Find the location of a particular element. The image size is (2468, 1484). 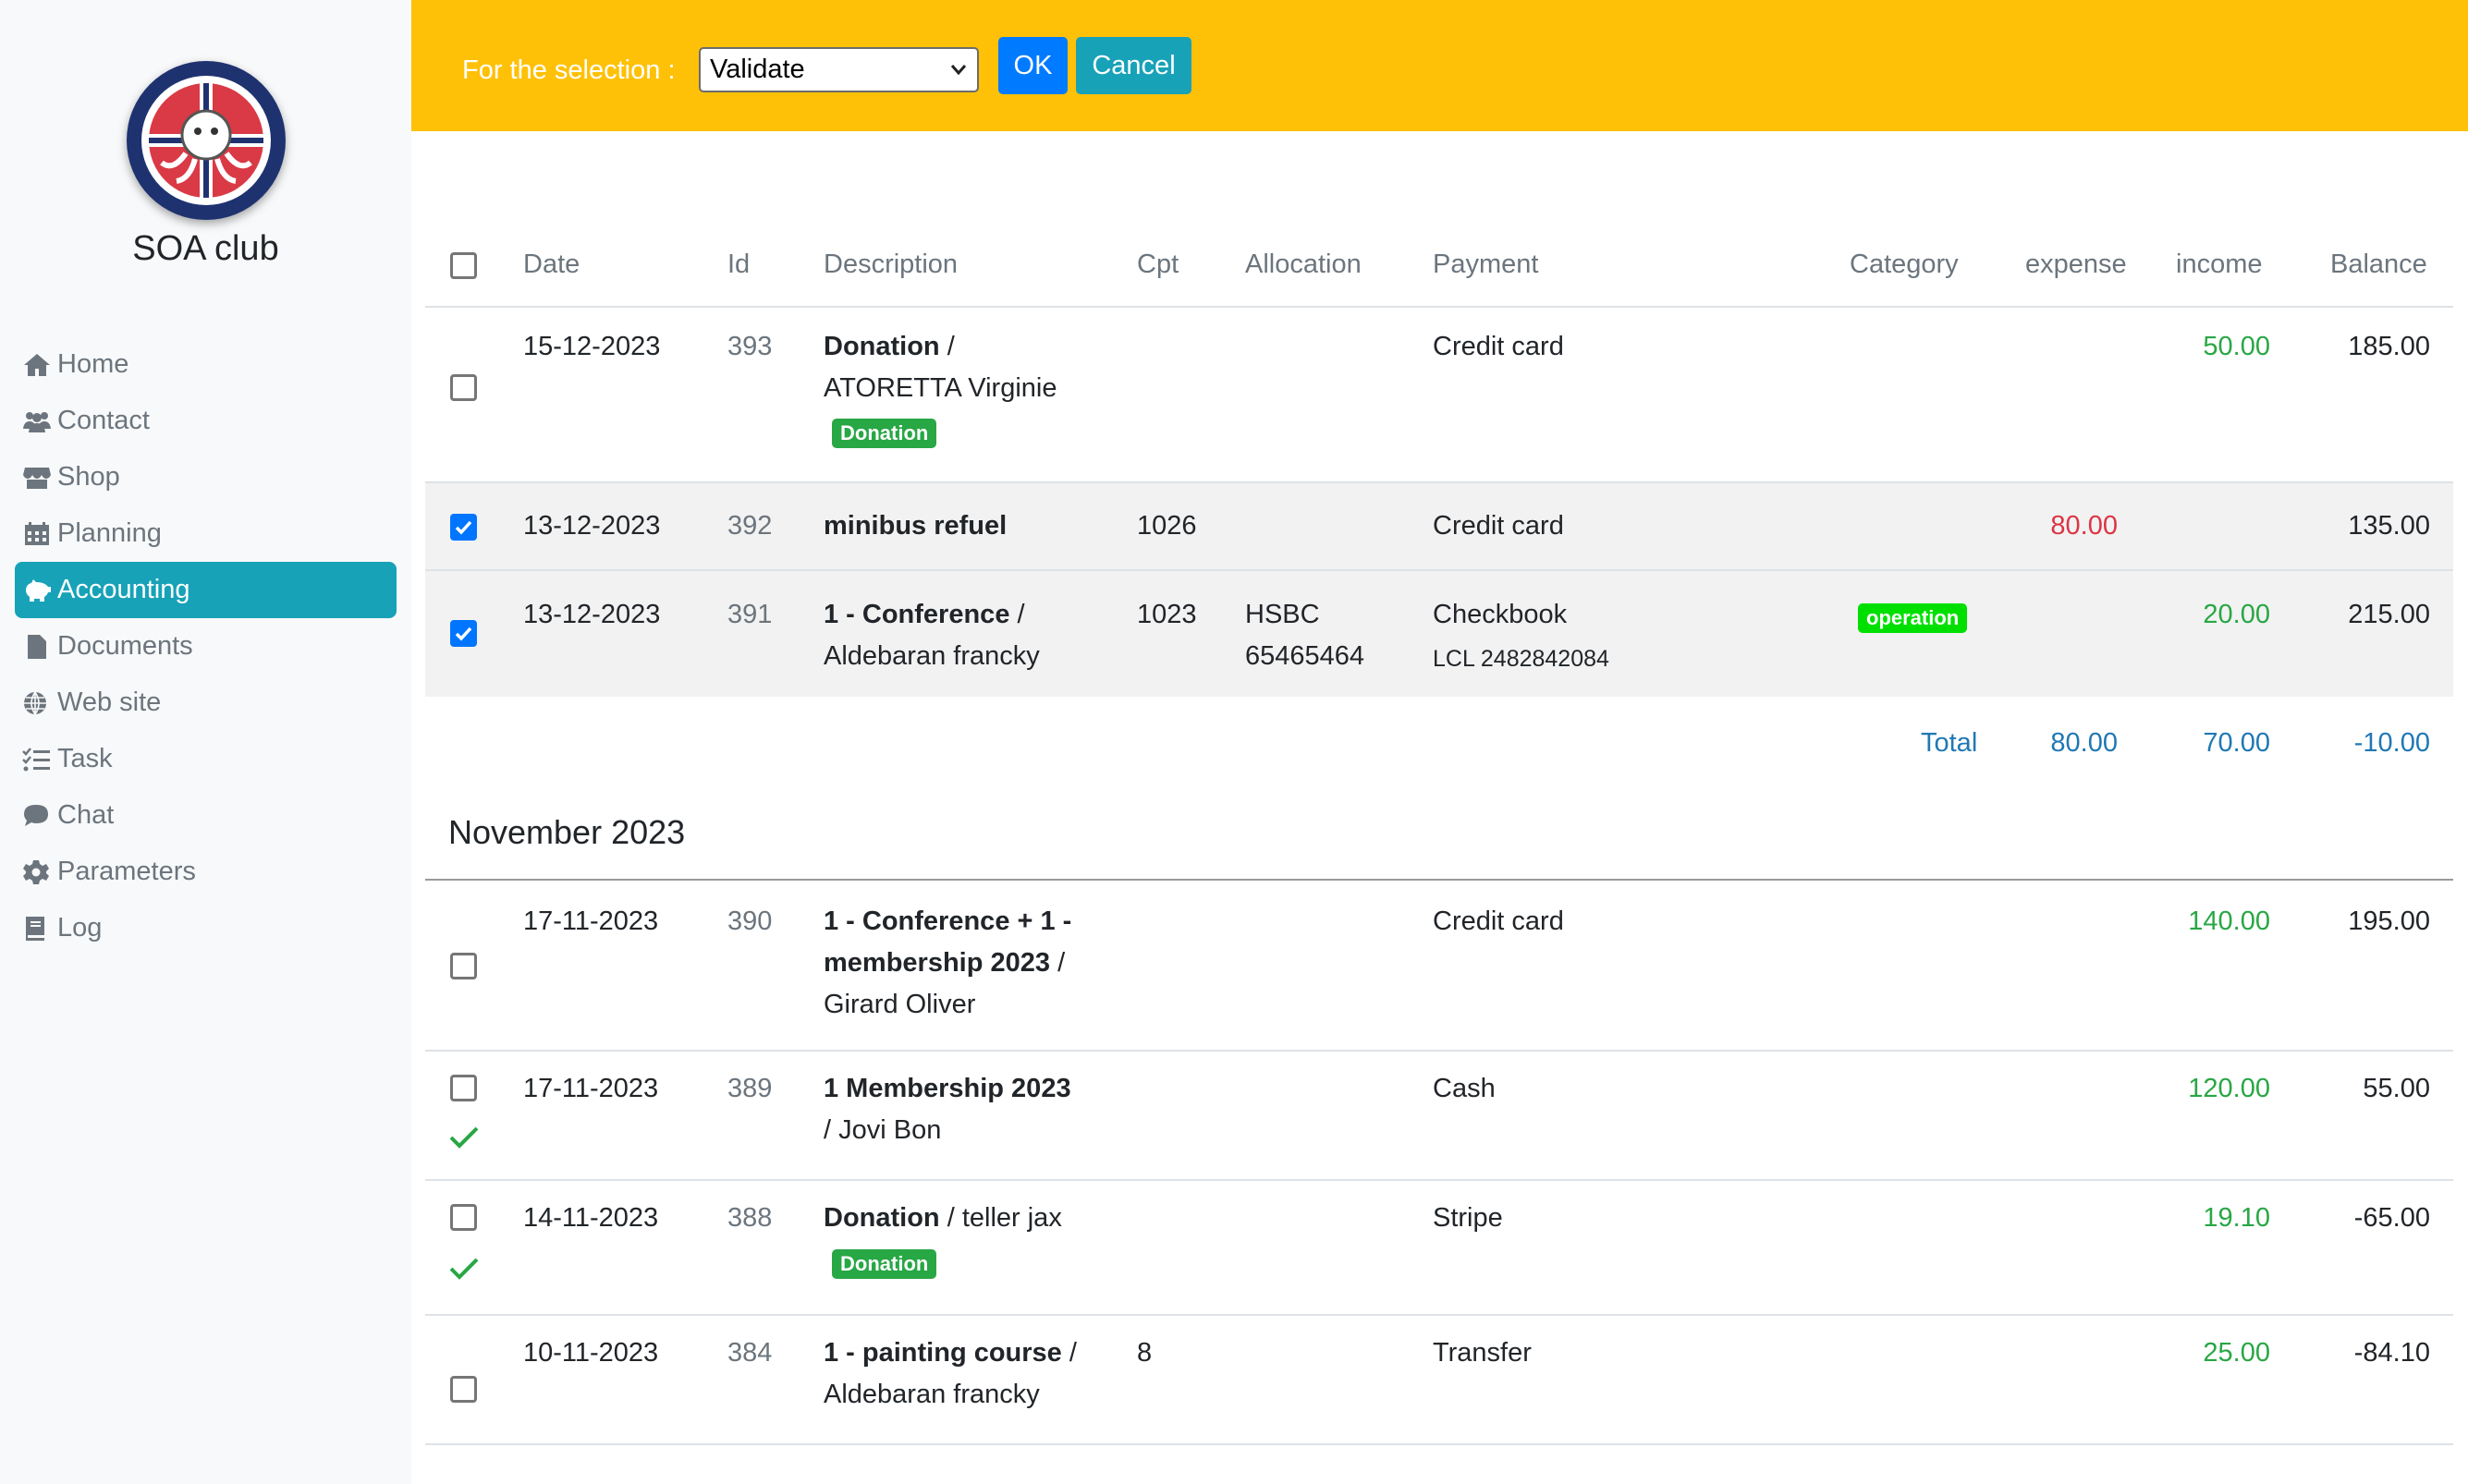

sidebar-item-log: Log is located at coordinates (206, 928).